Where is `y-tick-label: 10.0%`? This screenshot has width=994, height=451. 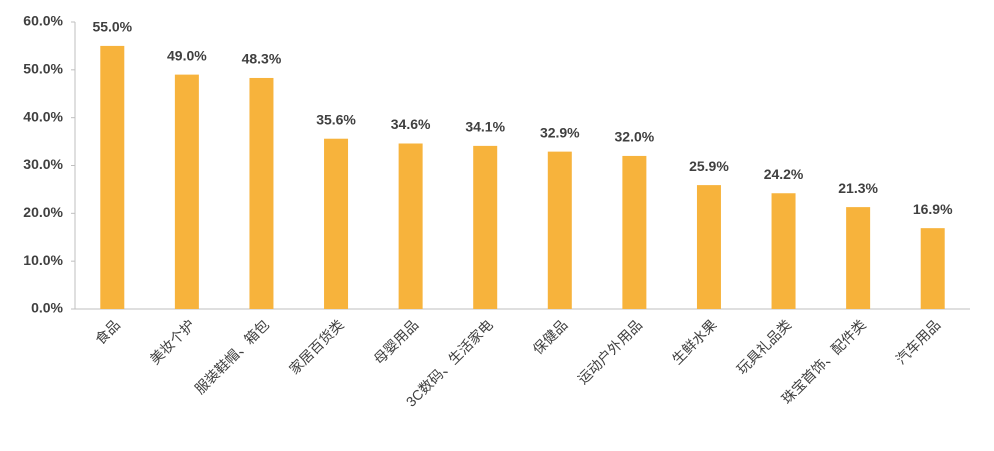
y-tick-label: 10.0% is located at coordinates (43, 260).